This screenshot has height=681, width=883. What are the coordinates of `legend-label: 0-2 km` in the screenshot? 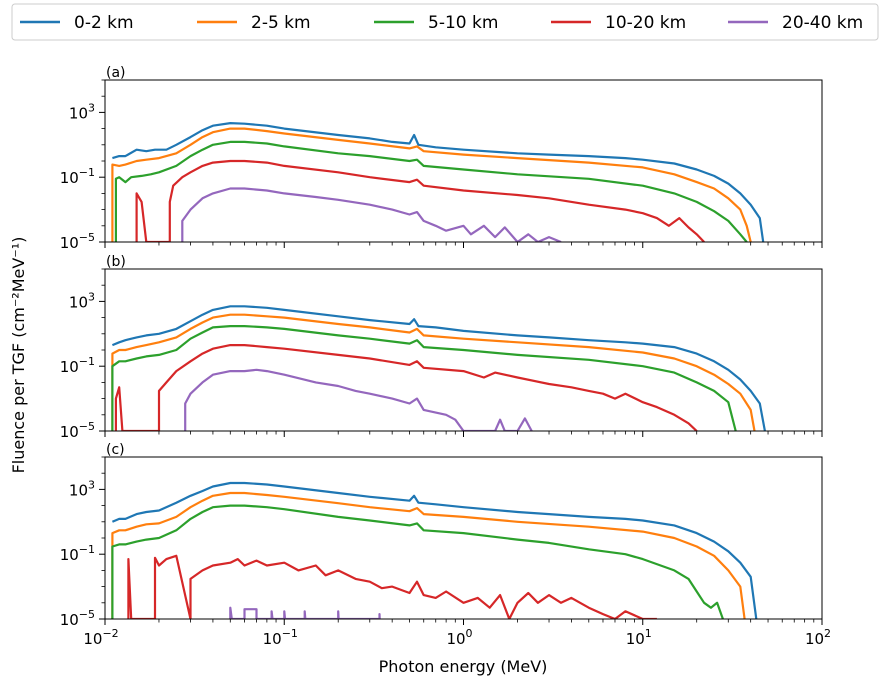 It's located at (104, 23).